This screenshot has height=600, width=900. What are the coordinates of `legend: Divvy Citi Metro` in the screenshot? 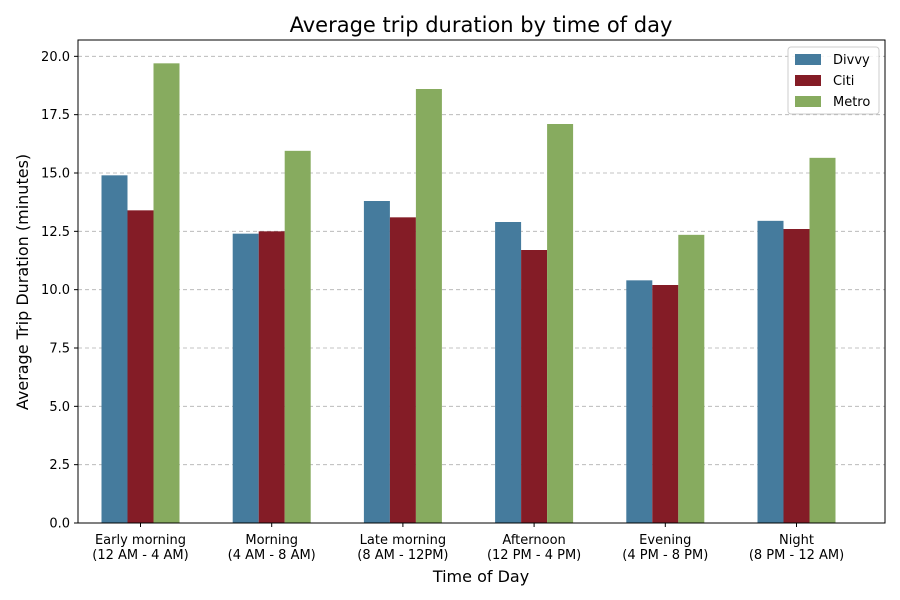 It's located at (833, 80).